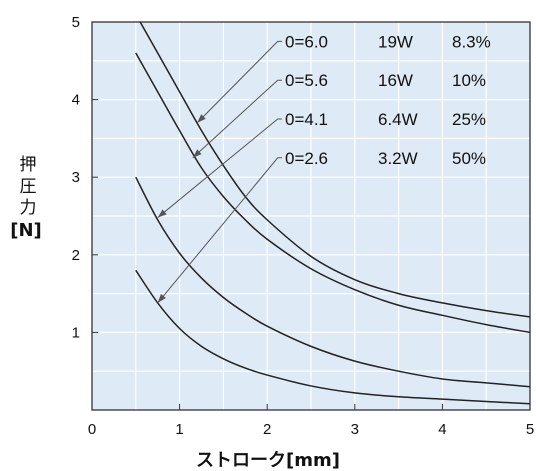 This screenshot has height=471, width=536. I want to click on x-tick-label: 0, so click(92, 429).